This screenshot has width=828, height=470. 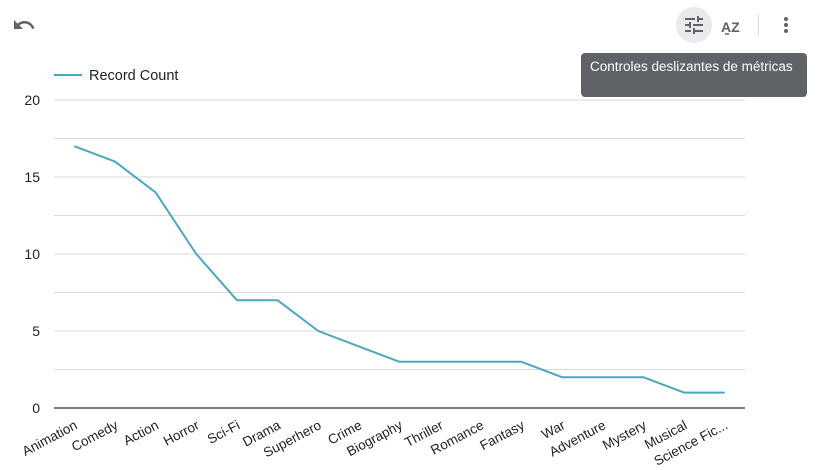 I want to click on y-tick-label: 20, so click(x=32, y=100).